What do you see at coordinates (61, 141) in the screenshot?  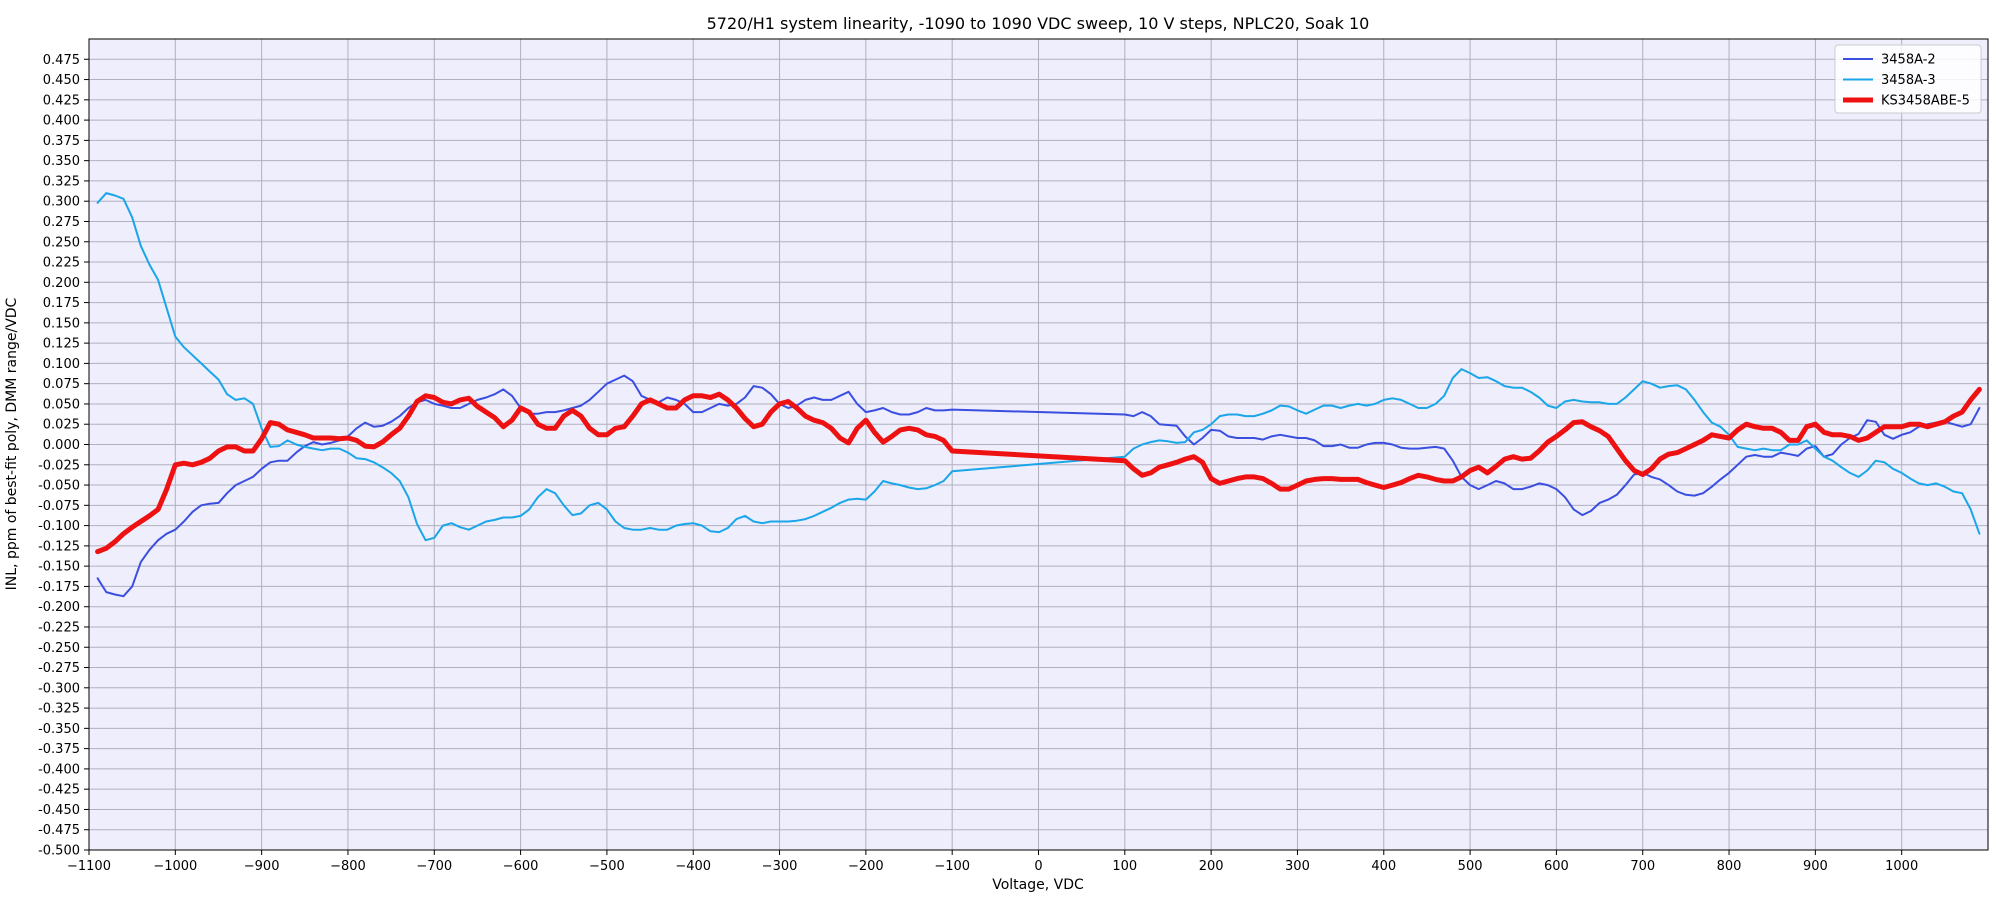 I see `y-tick-label: 0.375` at bounding box center [61, 141].